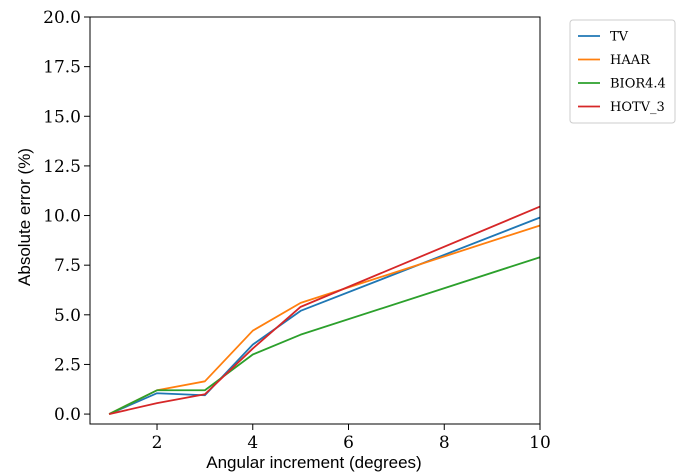  Describe the element at coordinates (67, 365) in the screenshot. I see `y-tick-label: 2.5` at that location.